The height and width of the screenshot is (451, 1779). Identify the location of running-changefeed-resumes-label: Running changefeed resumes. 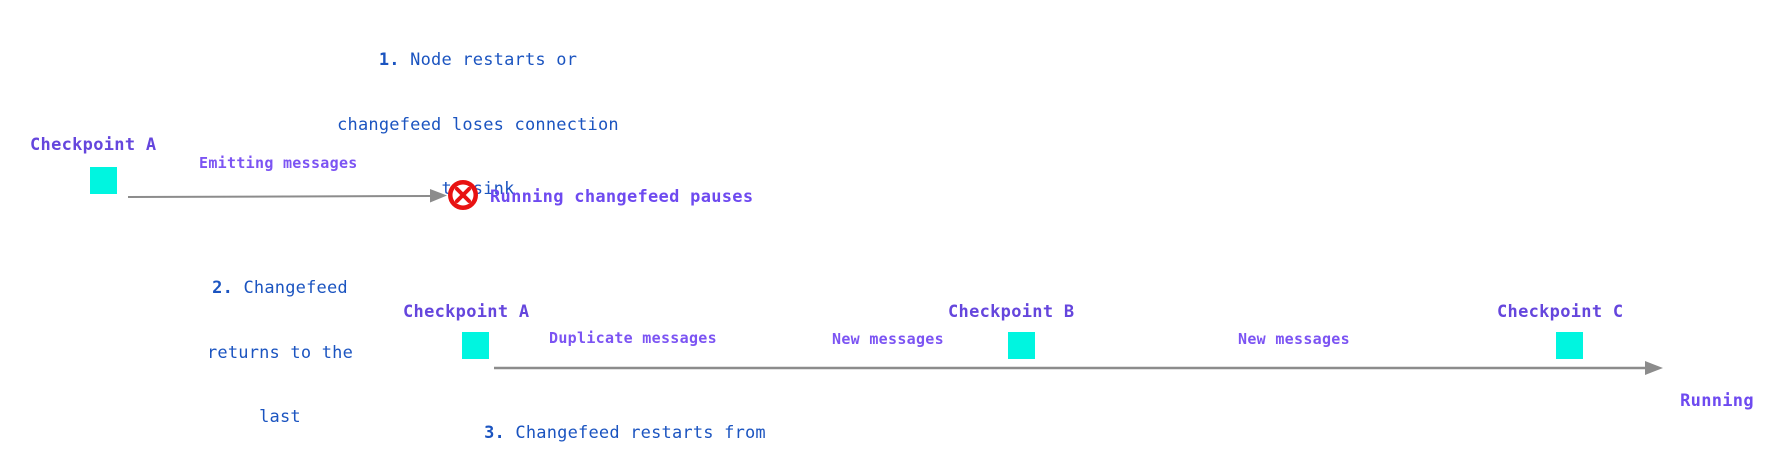
(1708, 397).